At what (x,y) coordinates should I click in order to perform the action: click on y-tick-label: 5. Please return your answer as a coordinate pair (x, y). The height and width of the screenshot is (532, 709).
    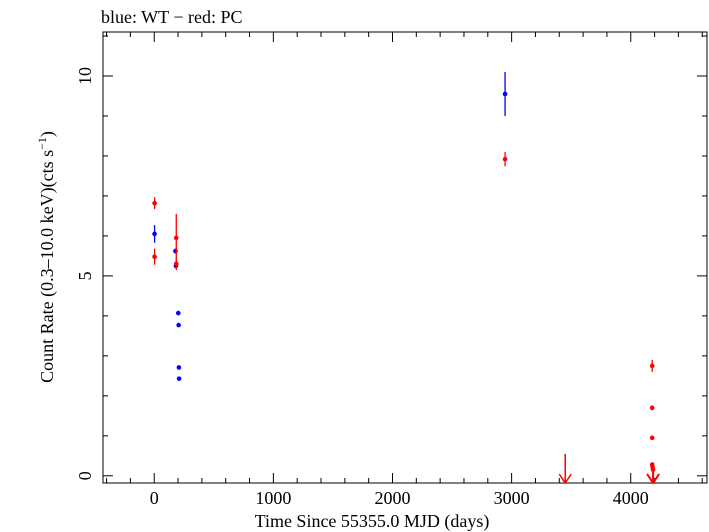
    Looking at the image, I should click on (85, 275).